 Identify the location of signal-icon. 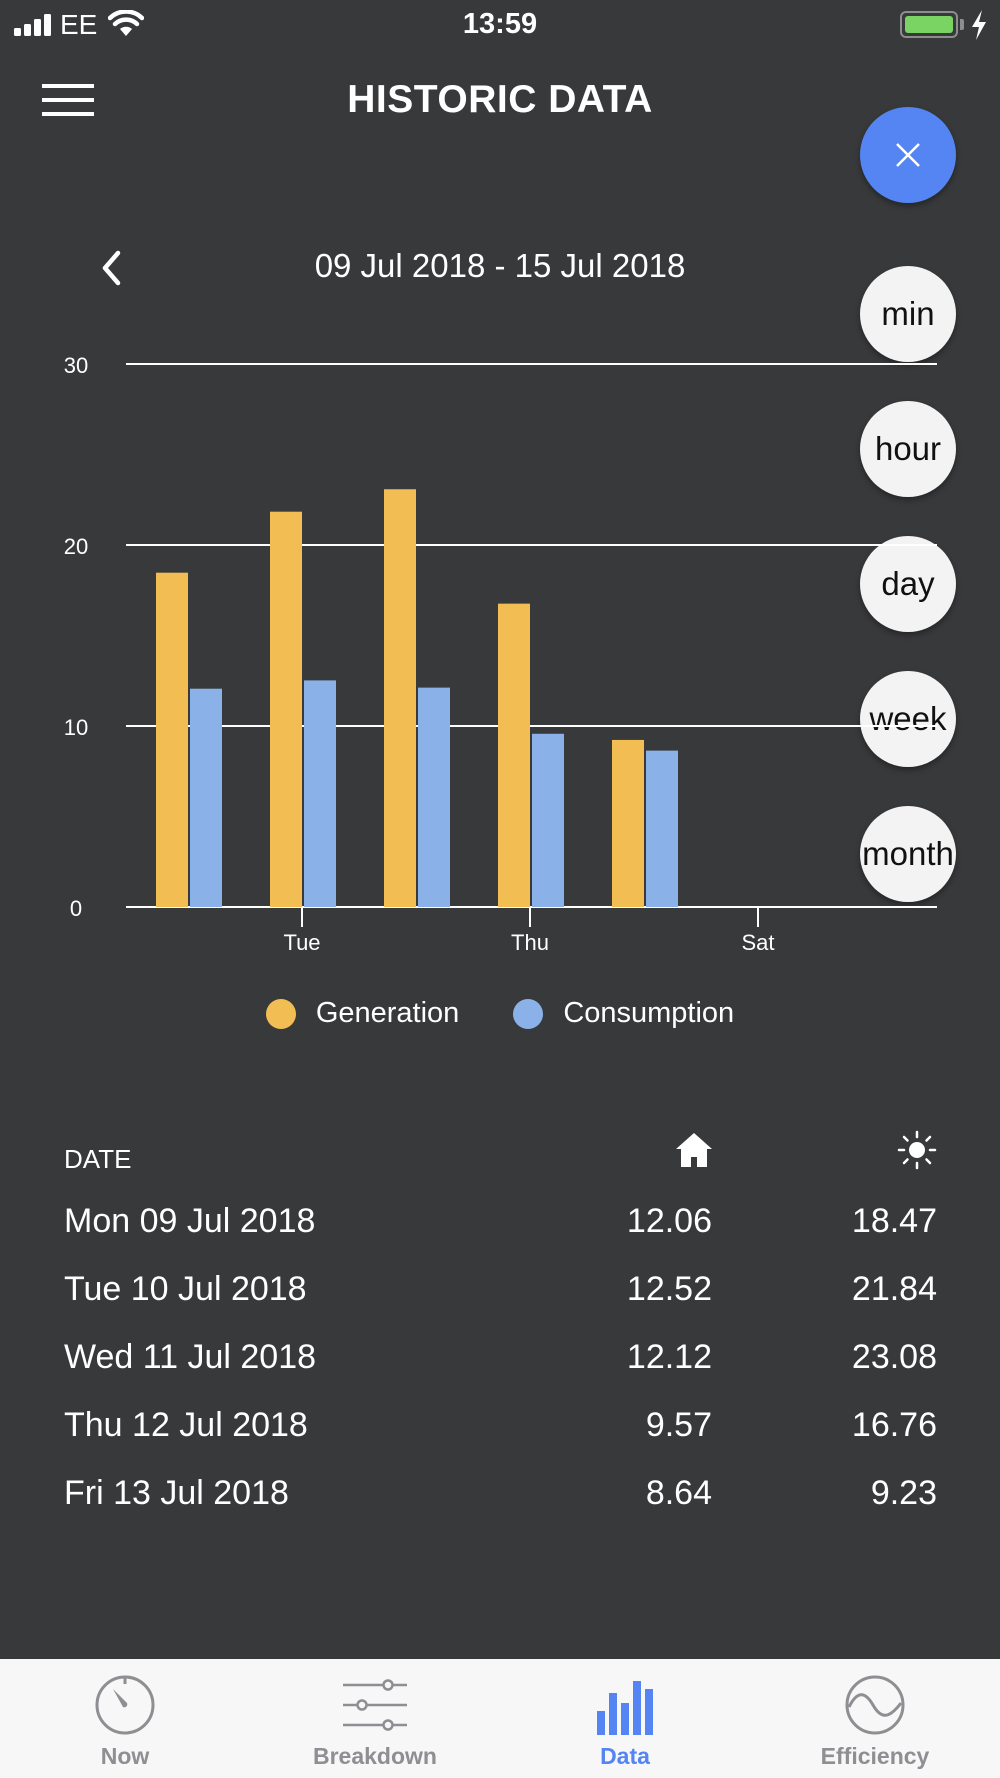
(32, 25).